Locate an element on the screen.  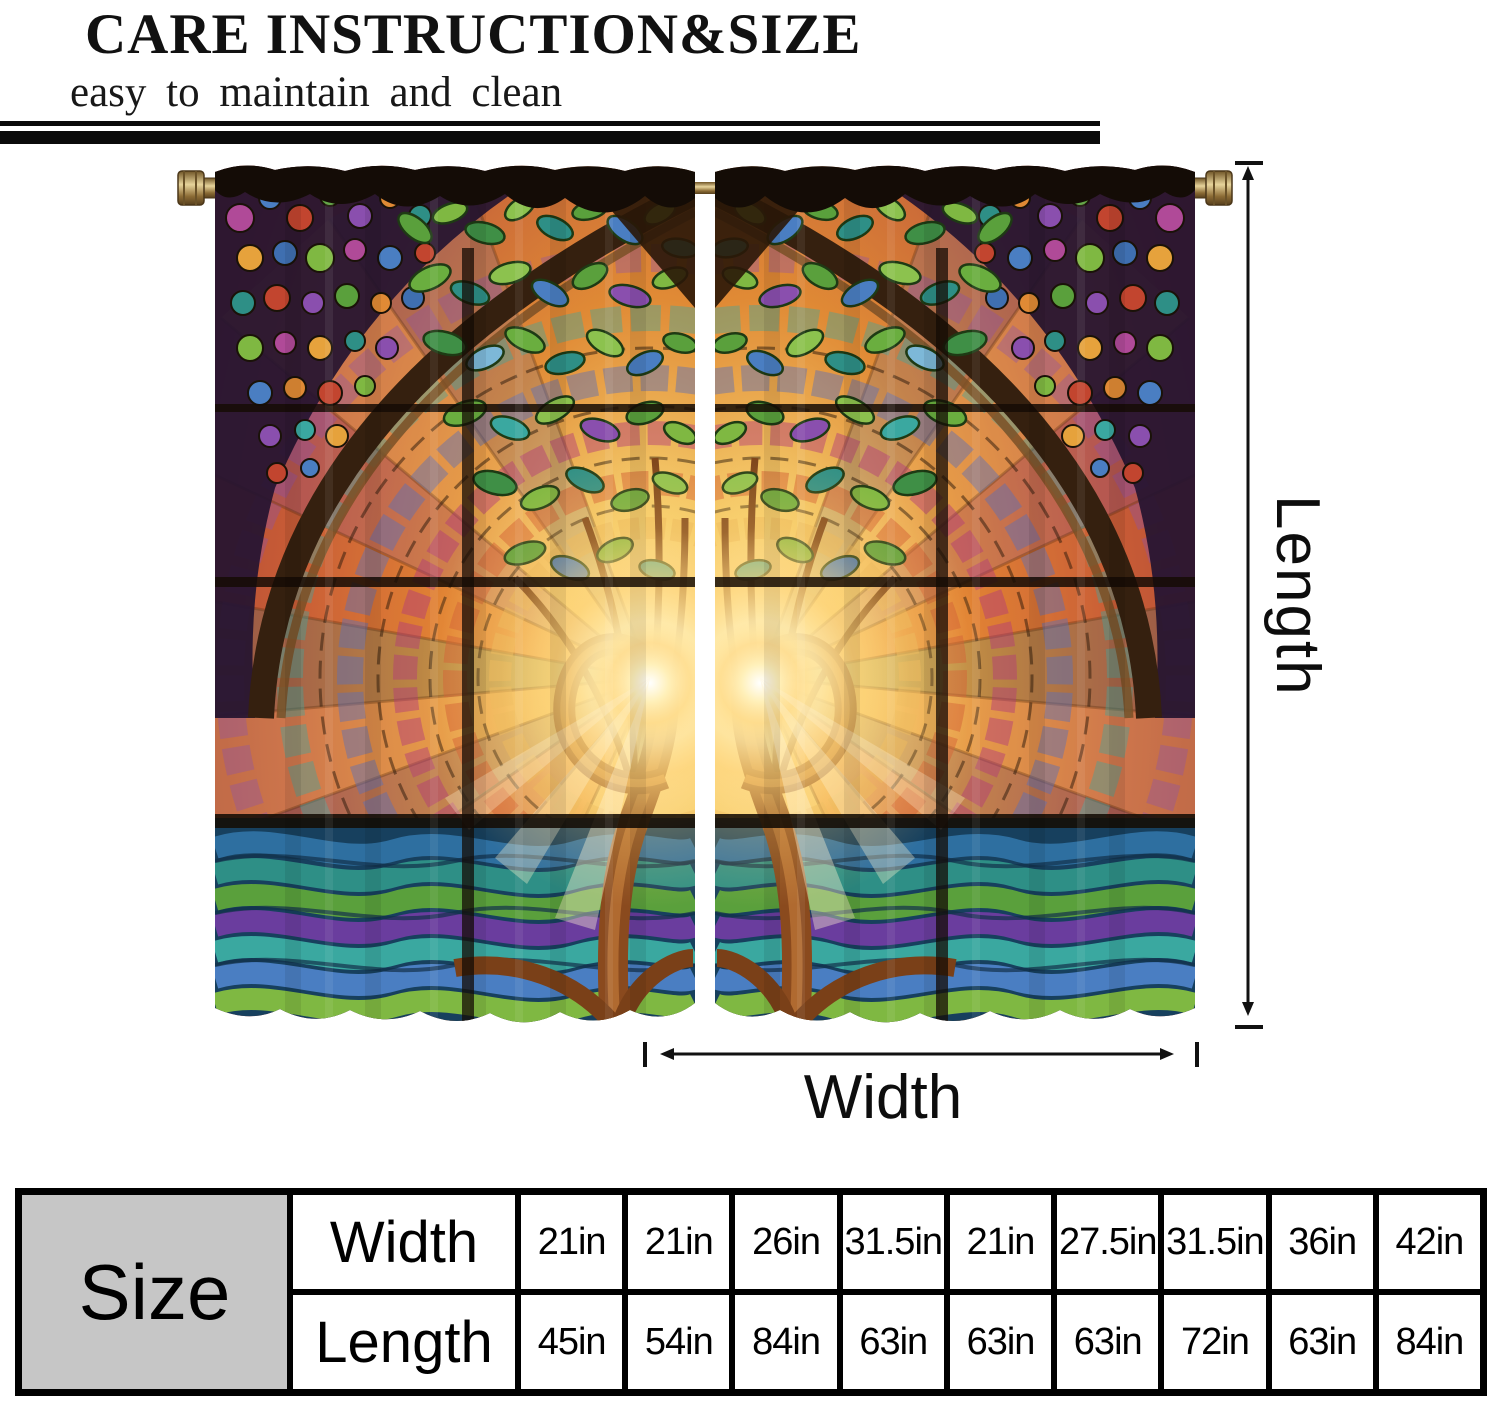
width-value-cell: 42in is located at coordinates (1429, 1242).